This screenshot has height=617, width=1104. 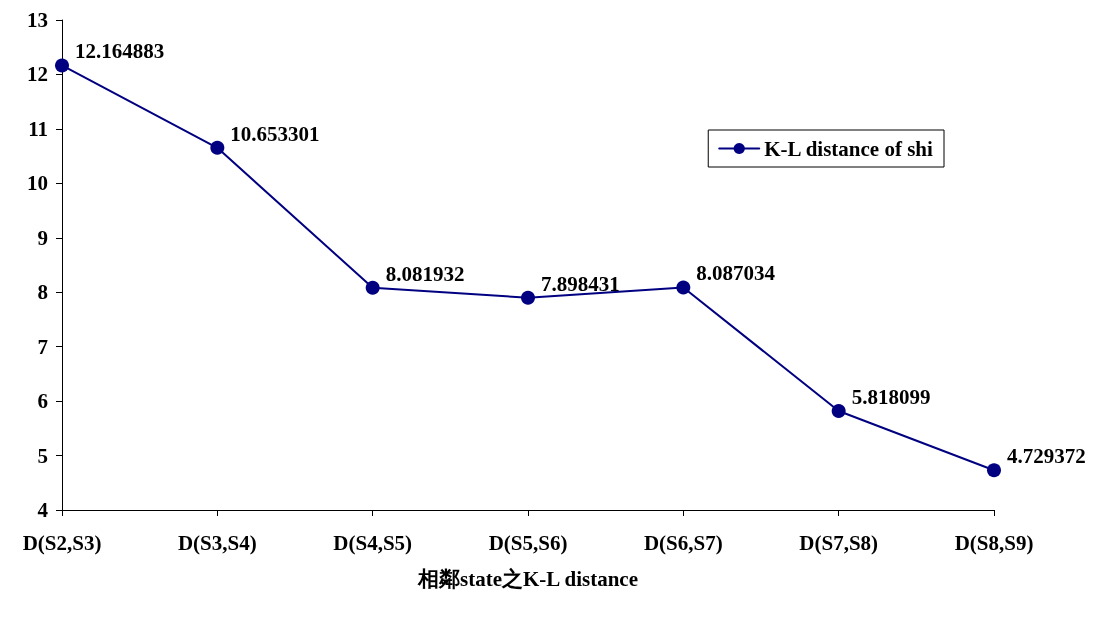 I want to click on y-tick-label: 11, so click(x=38, y=128).